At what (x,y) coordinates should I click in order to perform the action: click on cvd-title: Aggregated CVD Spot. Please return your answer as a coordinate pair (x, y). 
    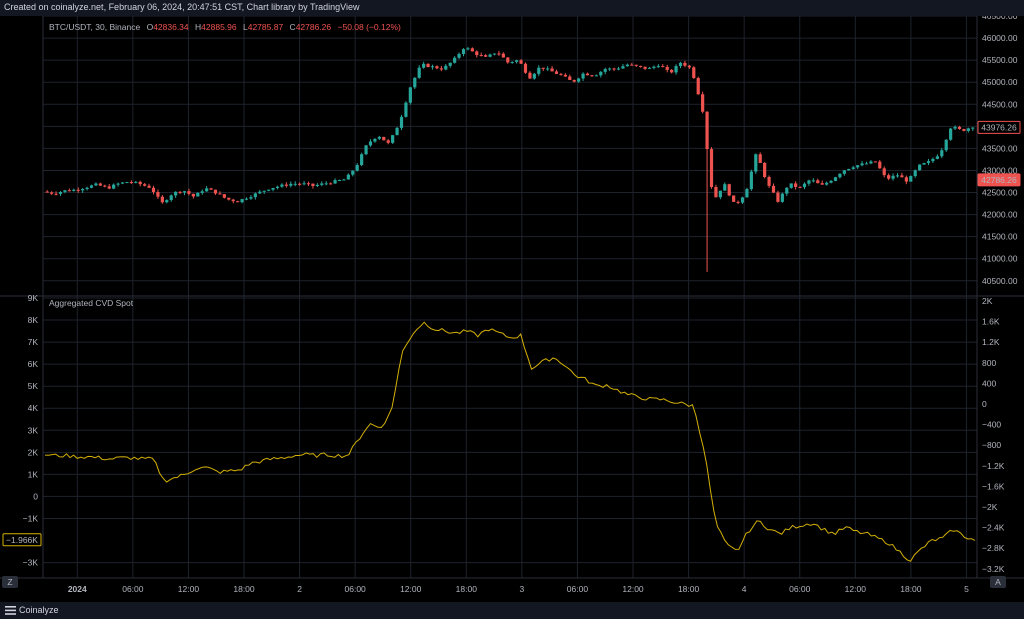
    Looking at the image, I should click on (91, 303).